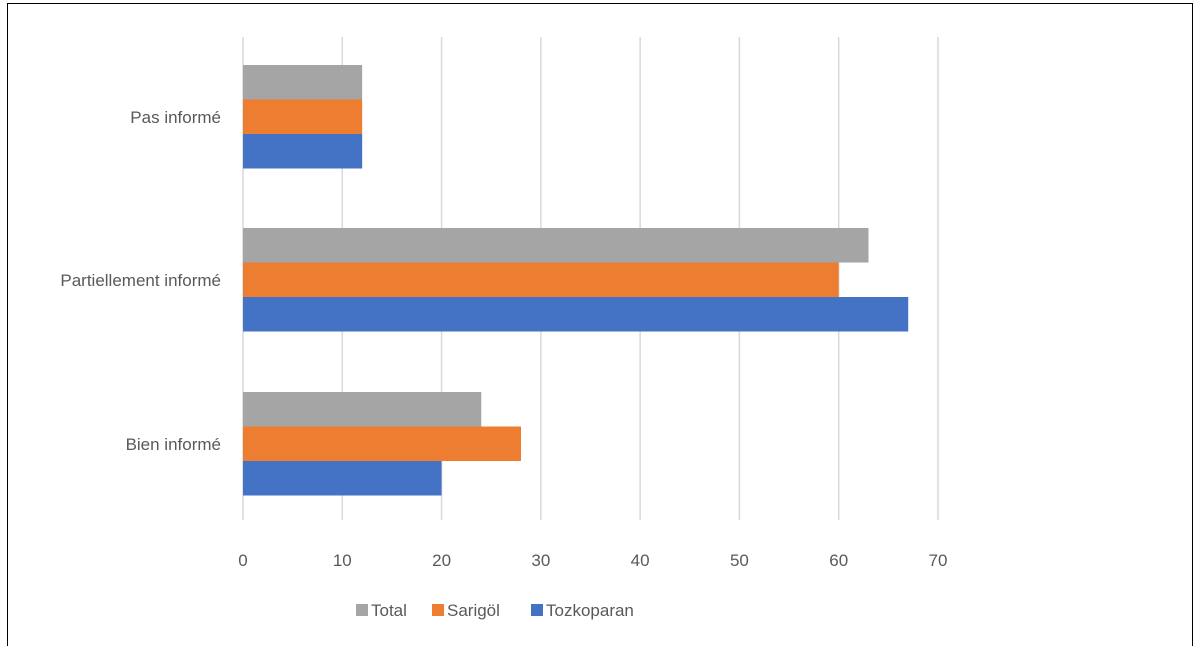 The image size is (1201, 646). I want to click on x-tick-label: 10, so click(342, 560).